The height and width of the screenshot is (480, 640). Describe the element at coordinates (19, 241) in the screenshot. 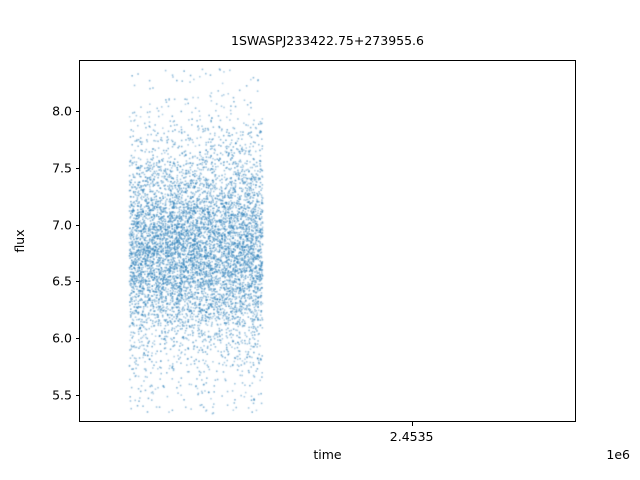

I see `y-axis-label: flux` at that location.